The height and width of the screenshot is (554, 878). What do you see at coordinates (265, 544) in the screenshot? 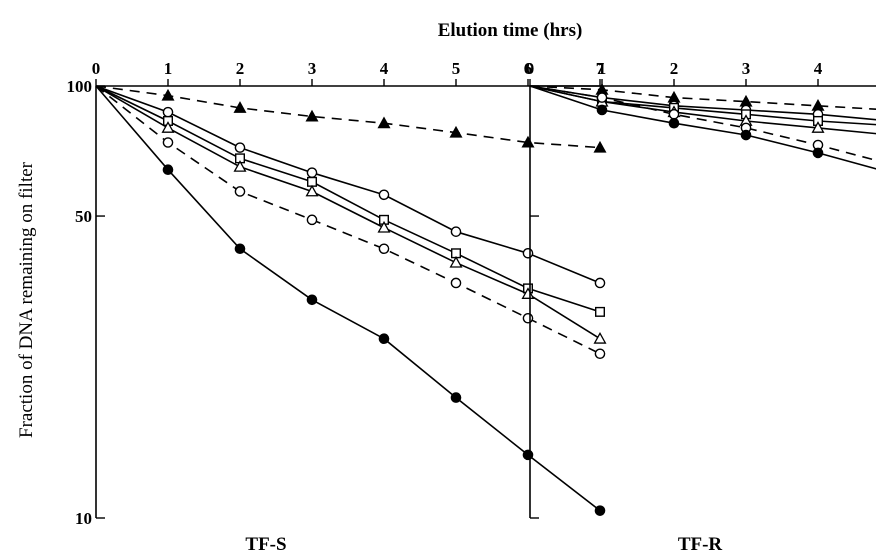
I see `panel-label: TF-S` at bounding box center [265, 544].